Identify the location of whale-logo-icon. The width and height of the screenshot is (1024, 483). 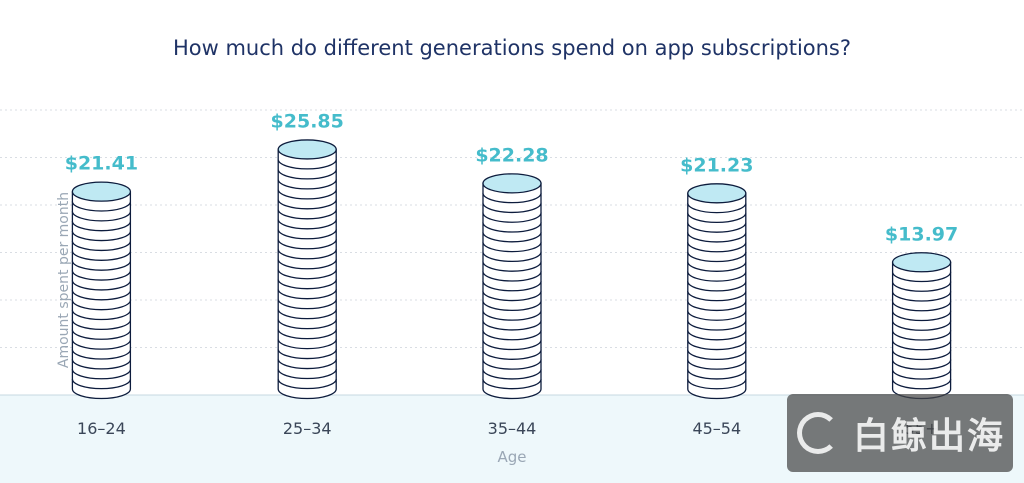
(818, 433).